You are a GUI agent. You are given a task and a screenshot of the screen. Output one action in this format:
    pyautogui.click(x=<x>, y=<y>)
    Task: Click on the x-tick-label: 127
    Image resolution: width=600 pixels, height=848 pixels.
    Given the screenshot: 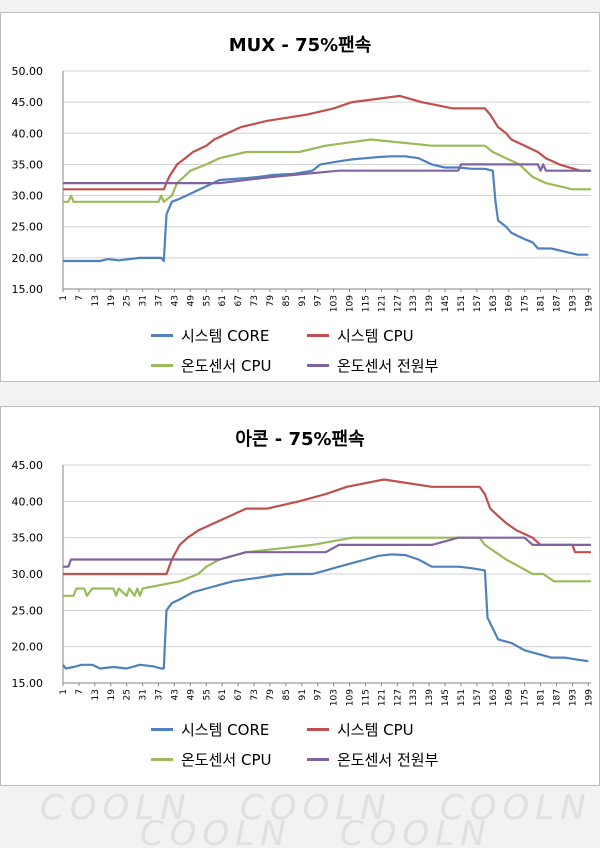 What is the action you would take?
    pyautogui.click(x=398, y=303)
    